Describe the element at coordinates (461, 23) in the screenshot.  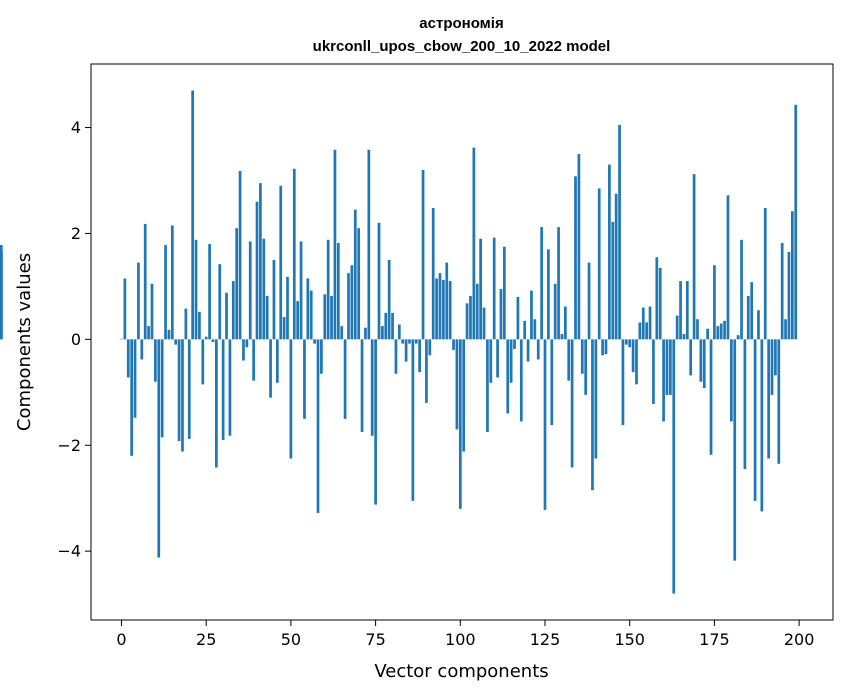
I see `chart-title: астрономія` at that location.